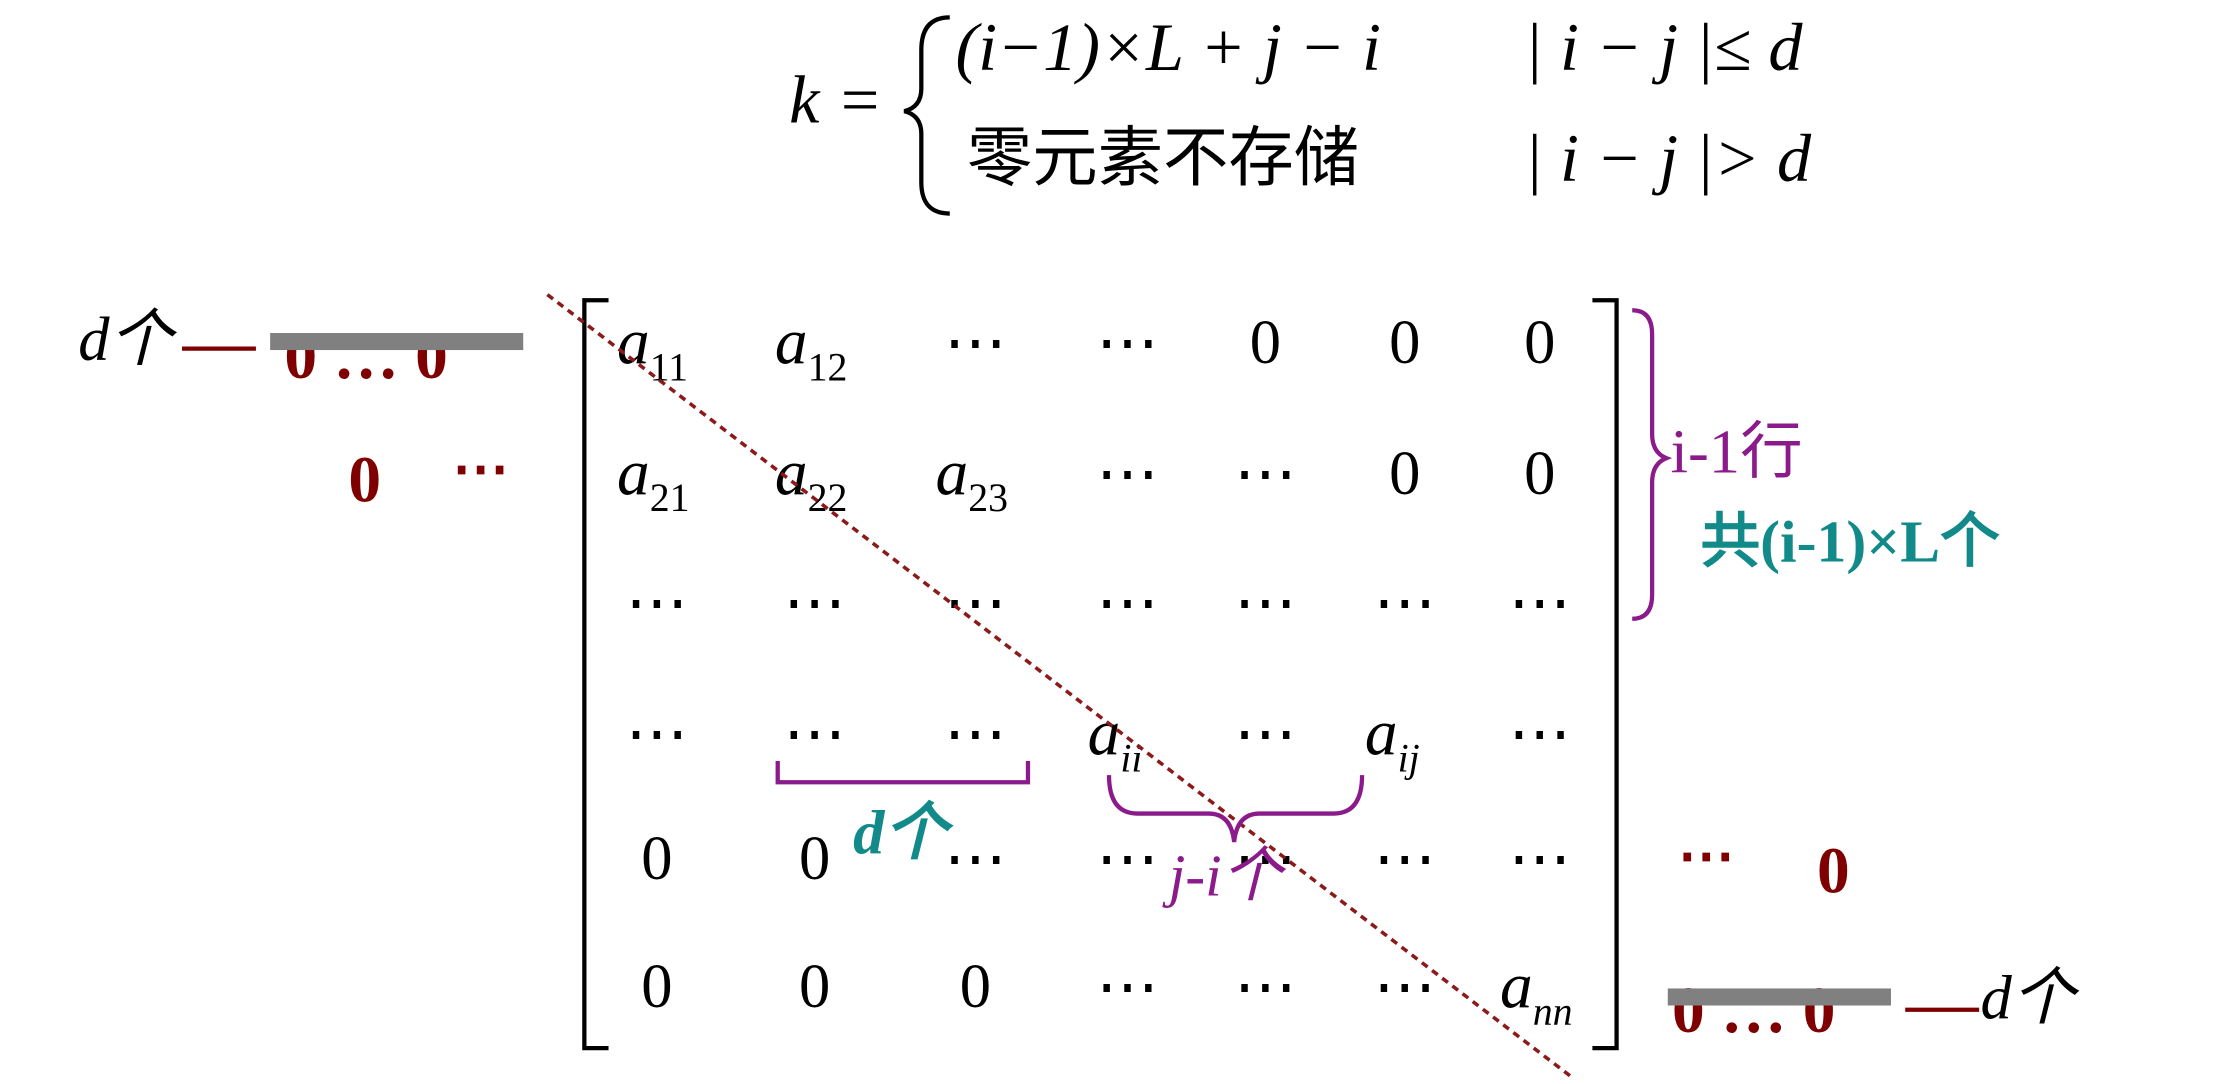 Image resolution: width=2218 pixels, height=1084 pixels. What do you see at coordinates (1224, 876) in the screenshot?
I see `offset-label: j-i个` at bounding box center [1224, 876].